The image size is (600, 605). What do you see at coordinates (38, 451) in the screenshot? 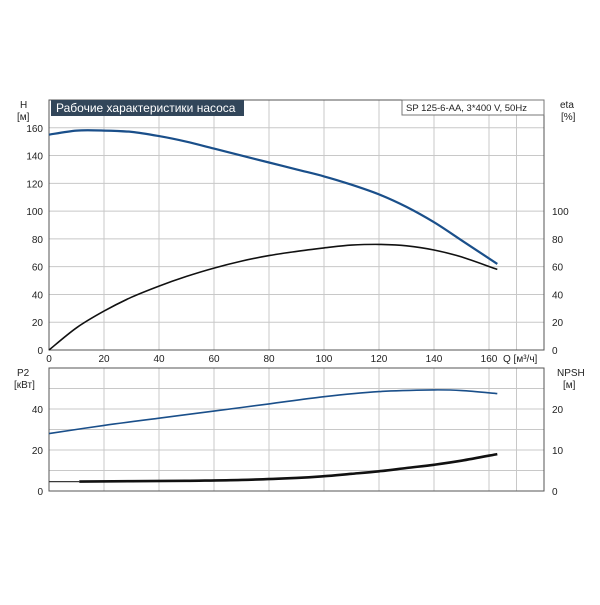
I see `y2-left-tick-label: 20` at bounding box center [38, 451].